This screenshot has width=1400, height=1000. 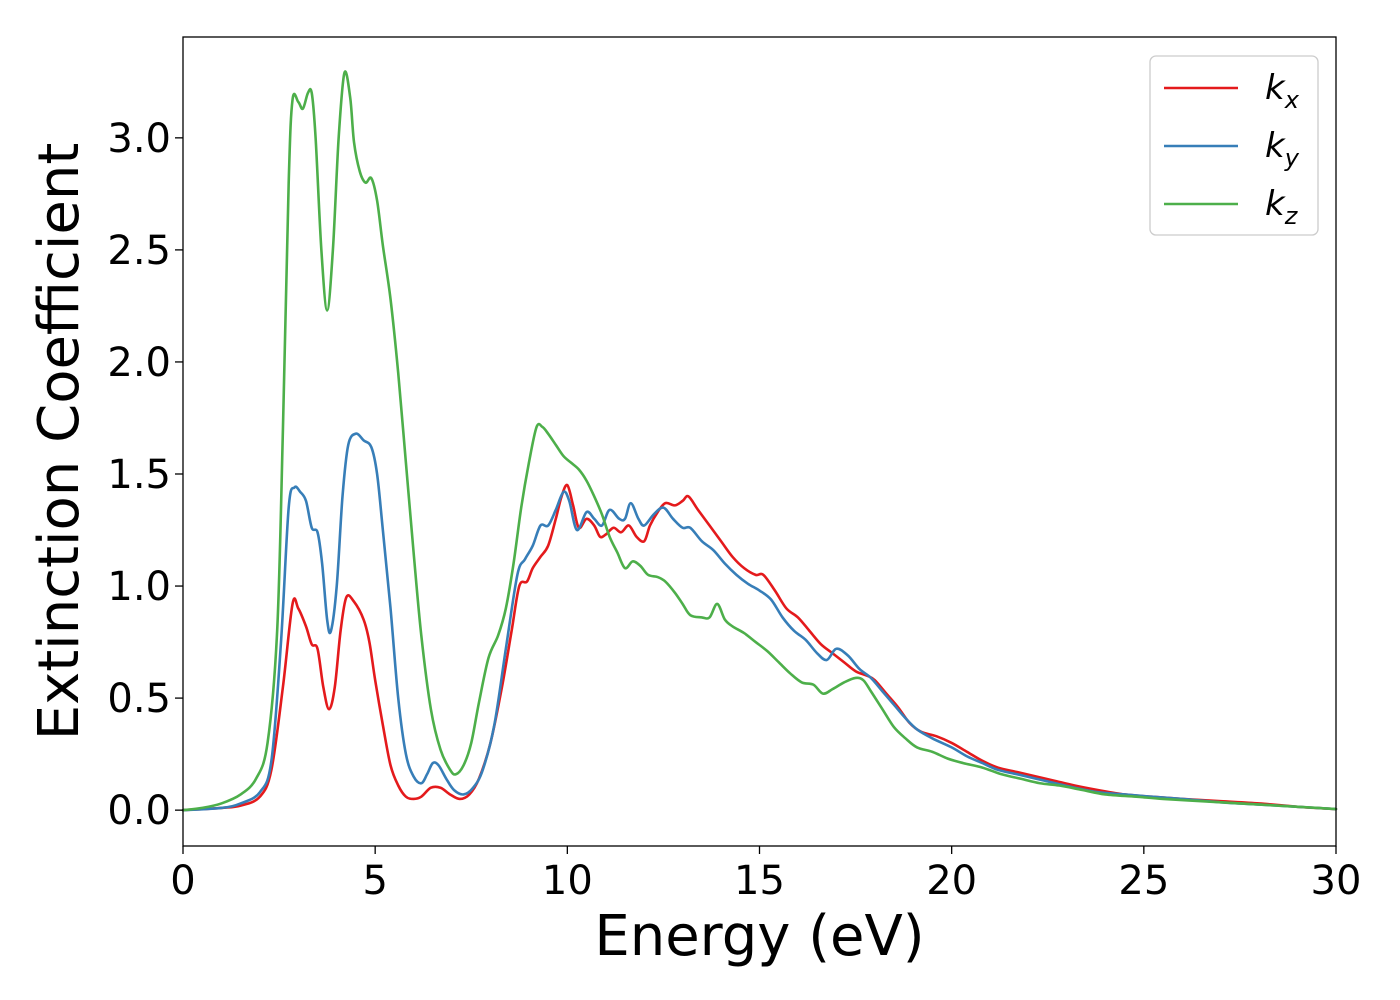 I want to click on y-tick-label: 0.5, so click(x=139, y=699).